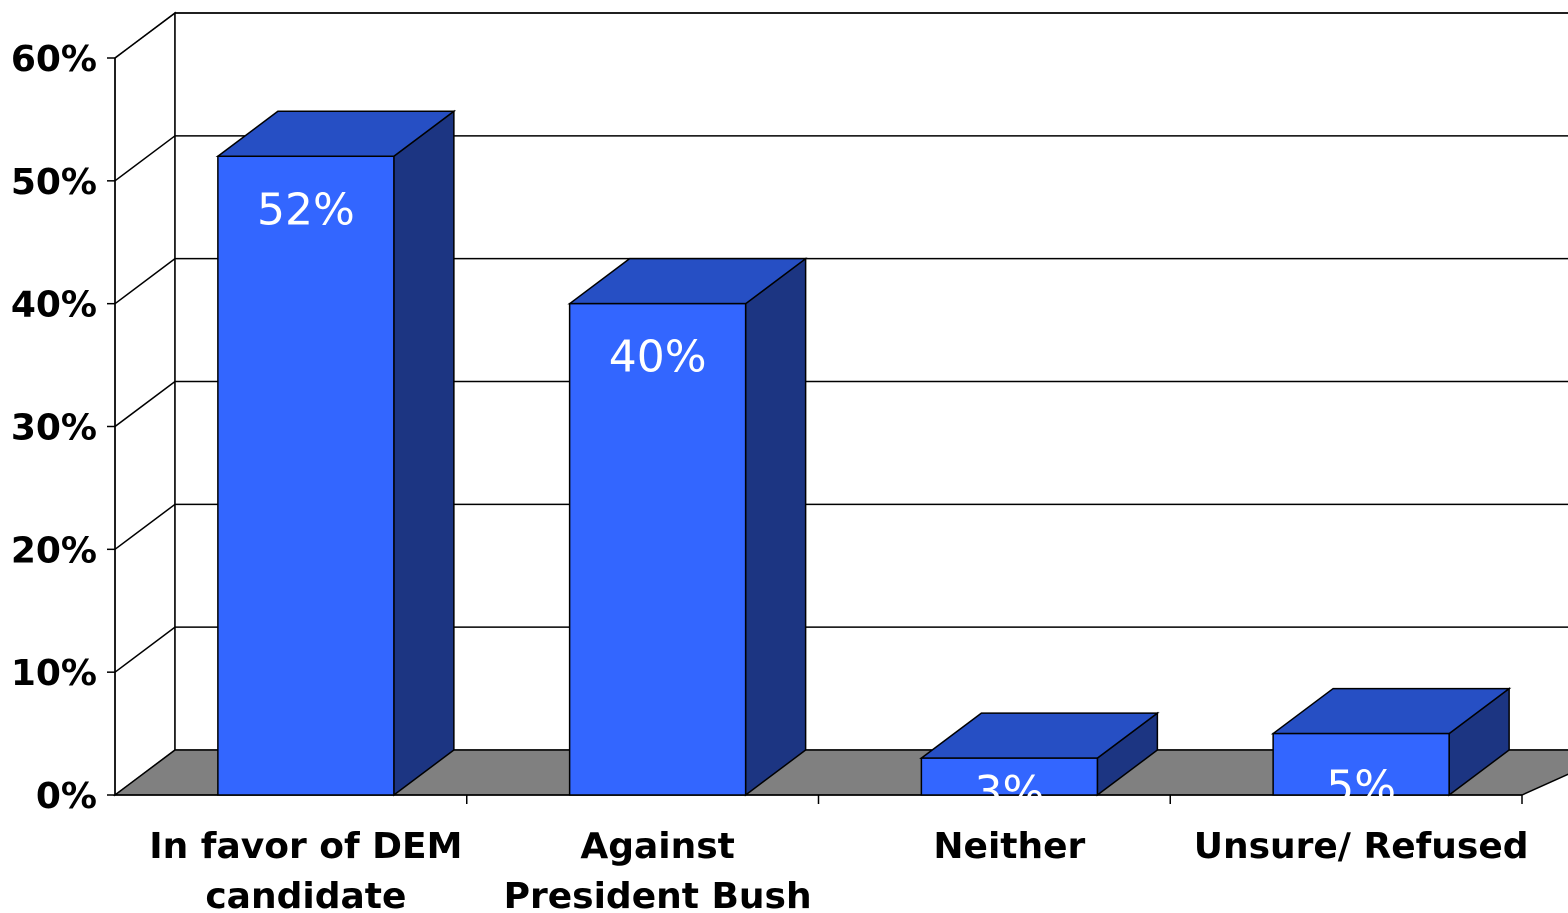 This screenshot has width=1568, height=913. Describe the element at coordinates (658, 869) in the screenshot. I see `x-category-label: Against President Bush` at that location.